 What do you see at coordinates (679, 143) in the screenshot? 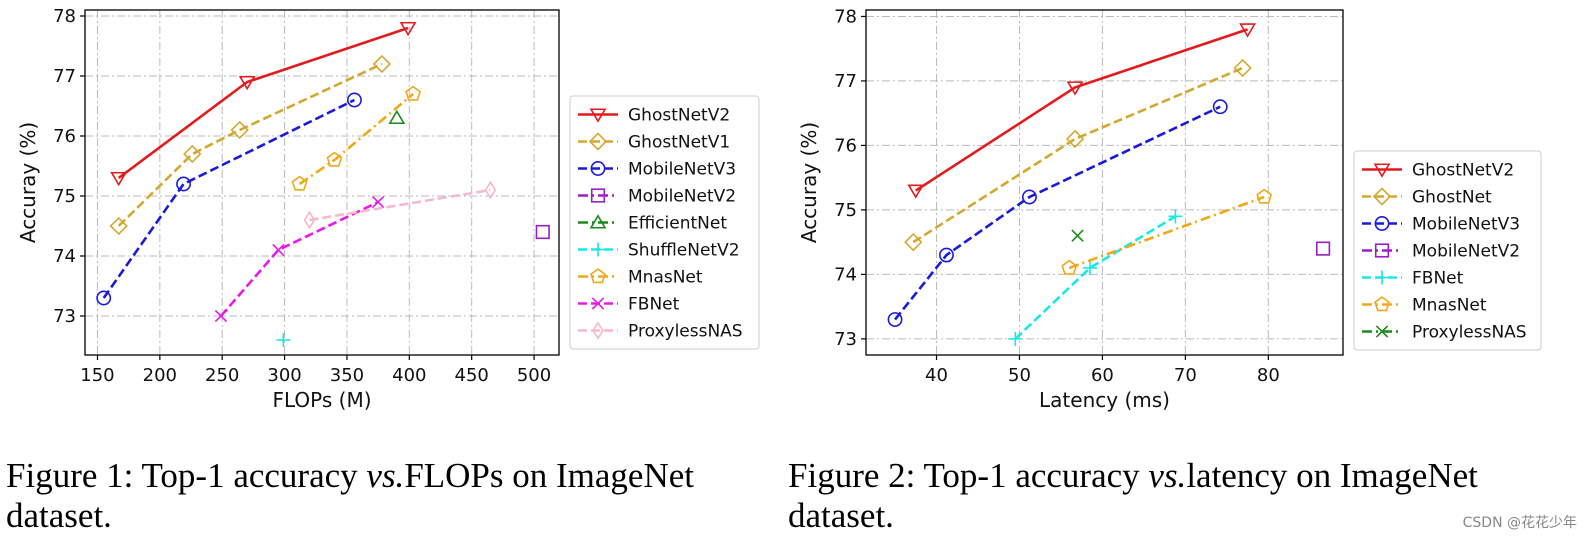
I see `legend-label-ghostnetv1: GhostNetV1` at bounding box center [679, 143].